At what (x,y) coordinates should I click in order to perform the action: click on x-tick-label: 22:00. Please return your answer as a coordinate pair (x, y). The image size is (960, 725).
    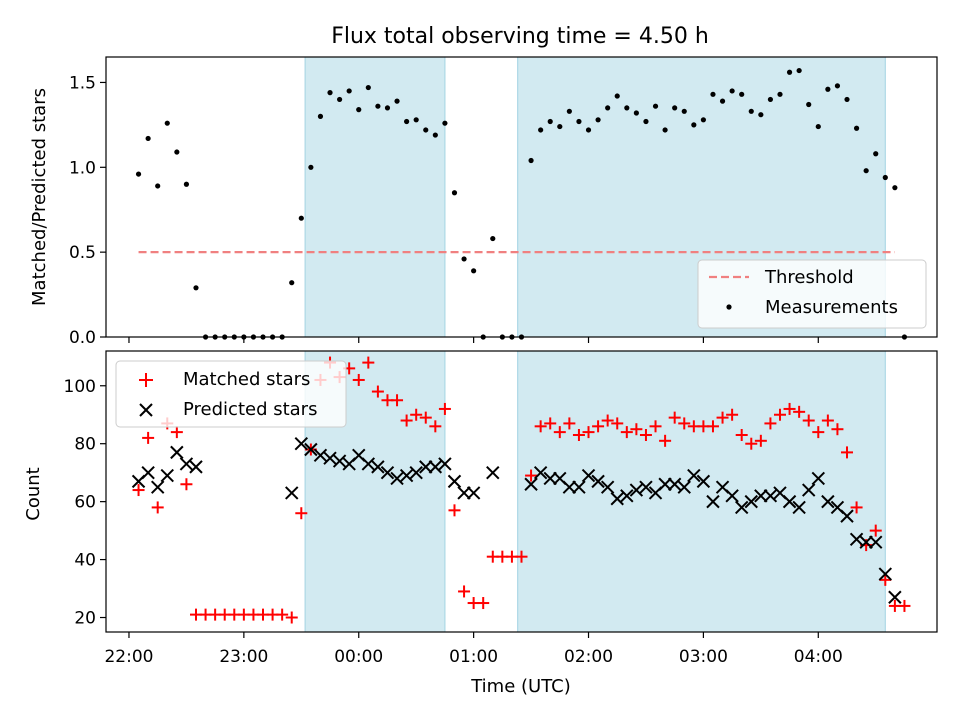
    Looking at the image, I should click on (128, 657).